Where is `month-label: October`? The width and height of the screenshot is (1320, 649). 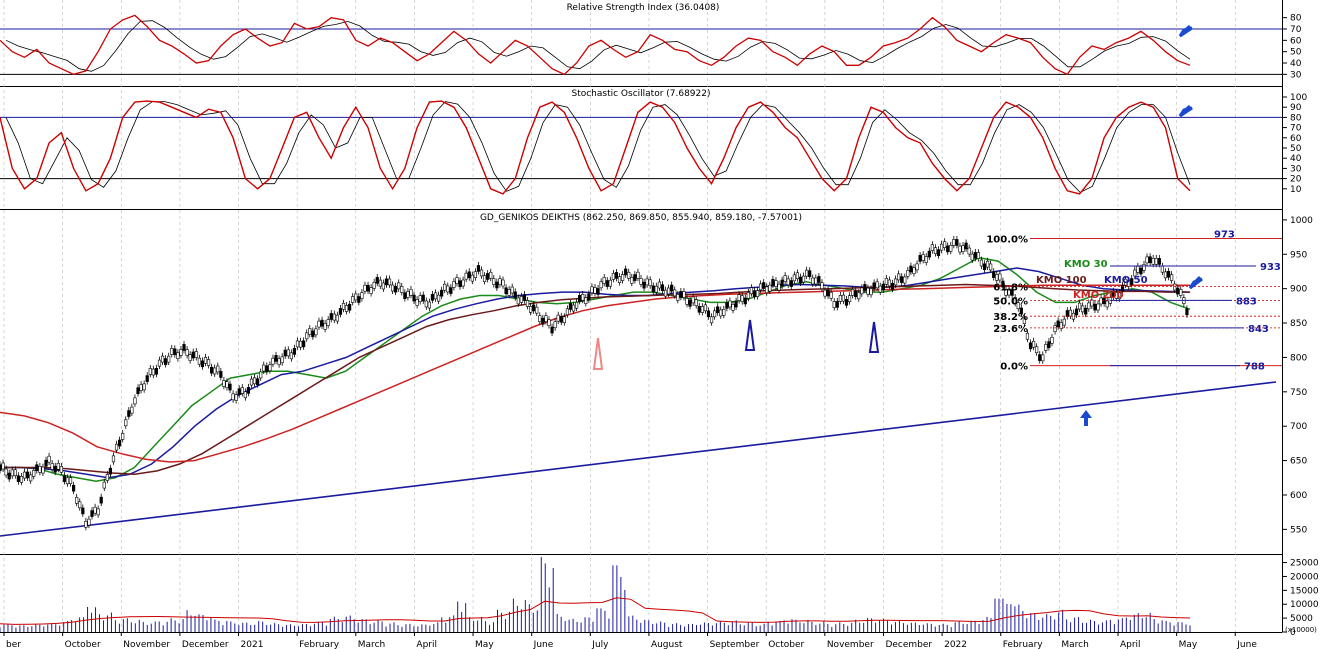
month-label: October is located at coordinates (83, 644).